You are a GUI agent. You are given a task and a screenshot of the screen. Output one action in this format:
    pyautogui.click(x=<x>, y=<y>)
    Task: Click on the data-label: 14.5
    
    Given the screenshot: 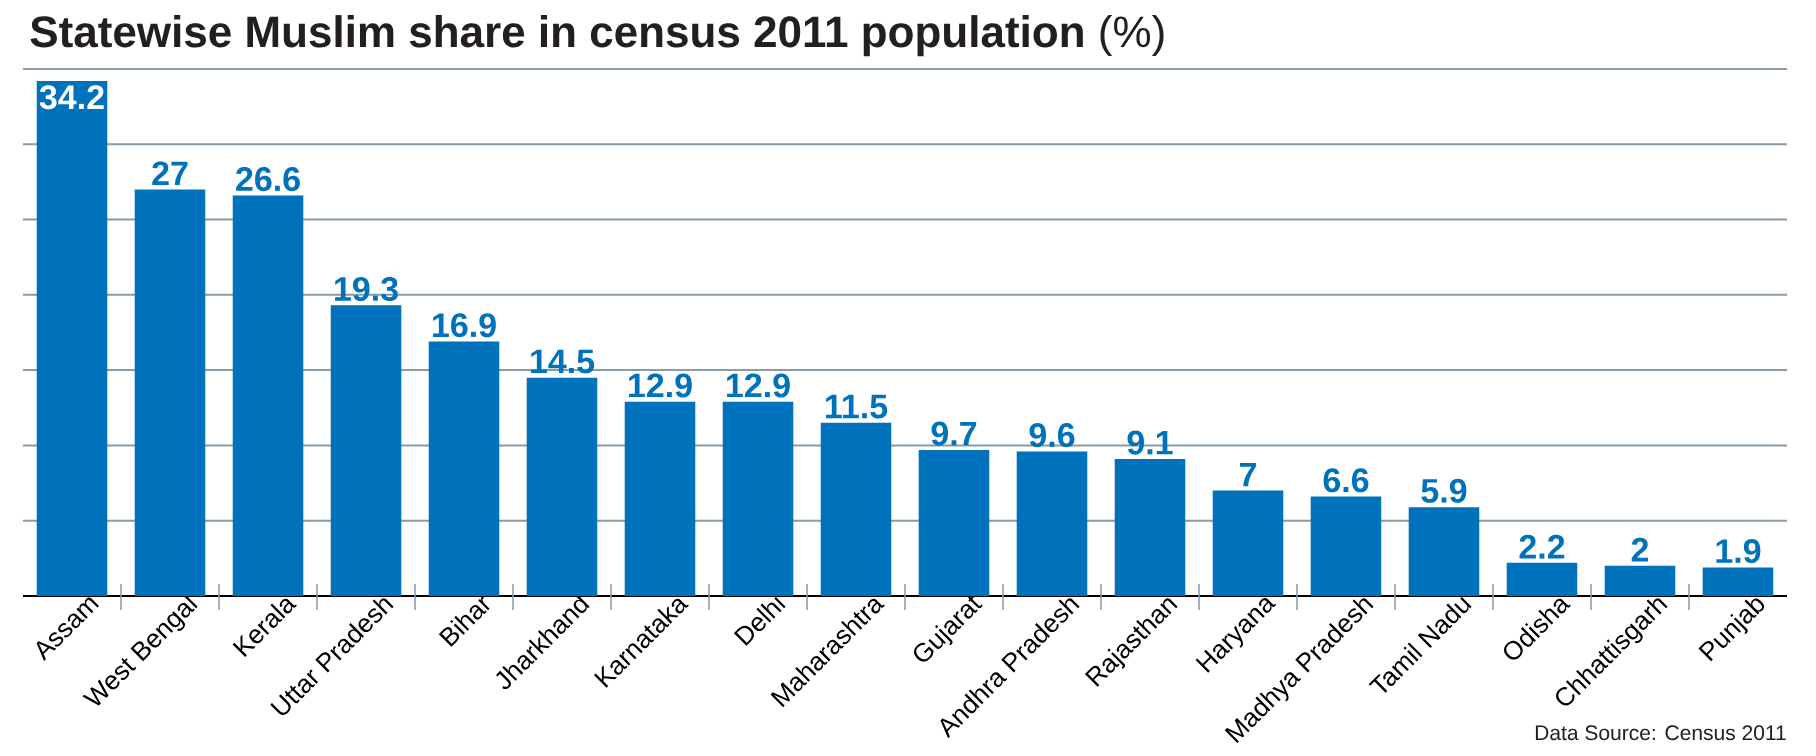 What is the action you would take?
    pyautogui.click(x=563, y=361)
    